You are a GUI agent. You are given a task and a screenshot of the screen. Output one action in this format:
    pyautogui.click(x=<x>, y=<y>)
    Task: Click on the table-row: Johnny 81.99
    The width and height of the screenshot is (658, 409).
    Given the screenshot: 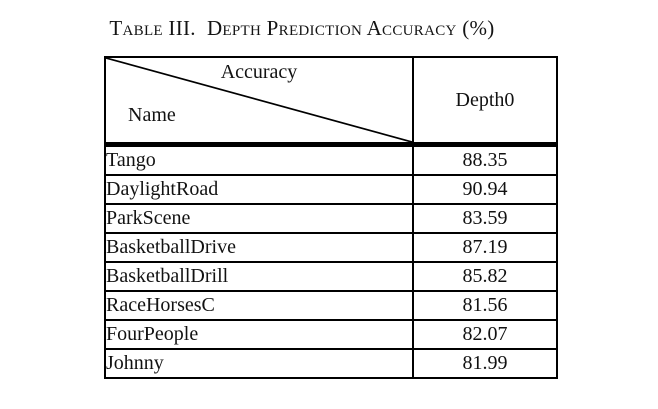 What is the action you would take?
    pyautogui.click(x=331, y=363)
    